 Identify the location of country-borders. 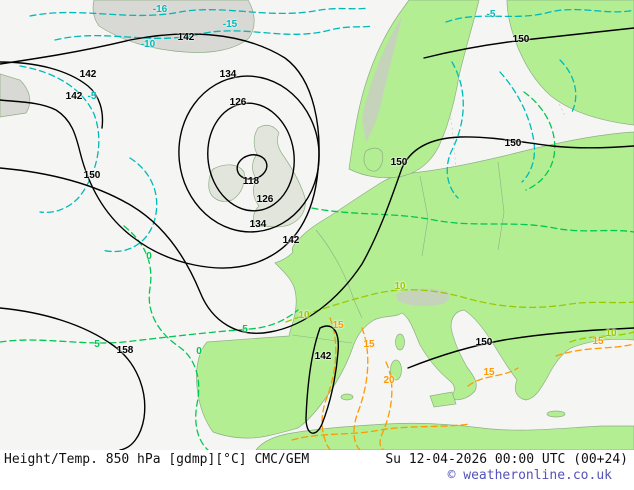
(398, 252).